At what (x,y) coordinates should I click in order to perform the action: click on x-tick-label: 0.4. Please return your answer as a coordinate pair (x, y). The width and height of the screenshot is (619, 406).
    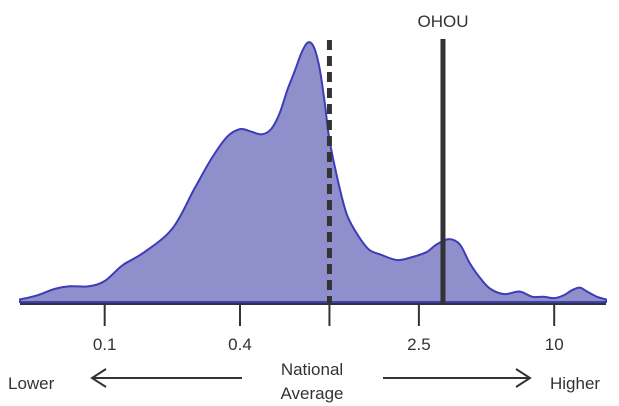
    Looking at the image, I should click on (240, 344).